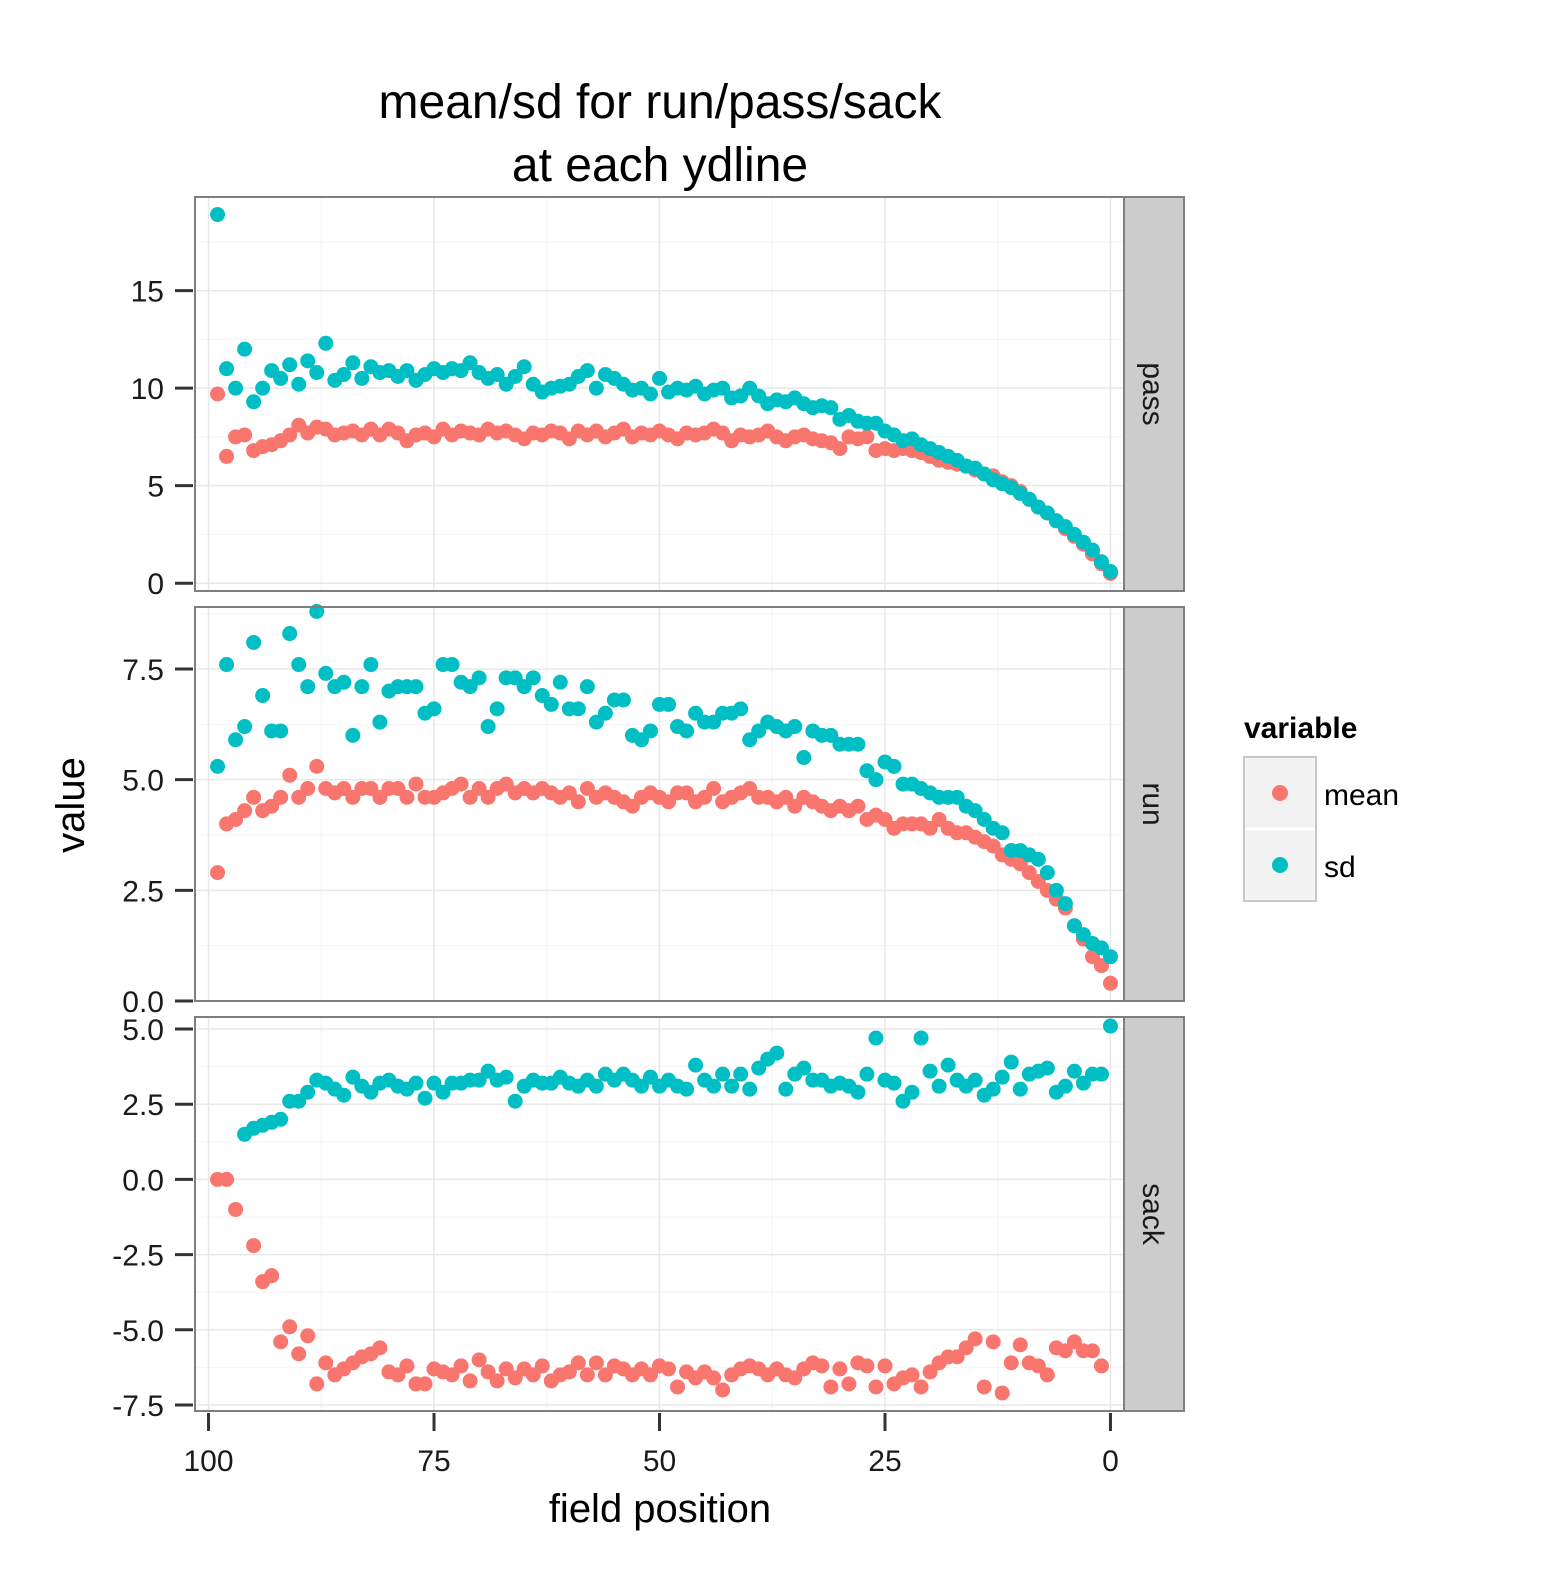 The width and height of the screenshot is (1549, 1575). I want to click on y-tick-label: -5.0, so click(138, 1331).